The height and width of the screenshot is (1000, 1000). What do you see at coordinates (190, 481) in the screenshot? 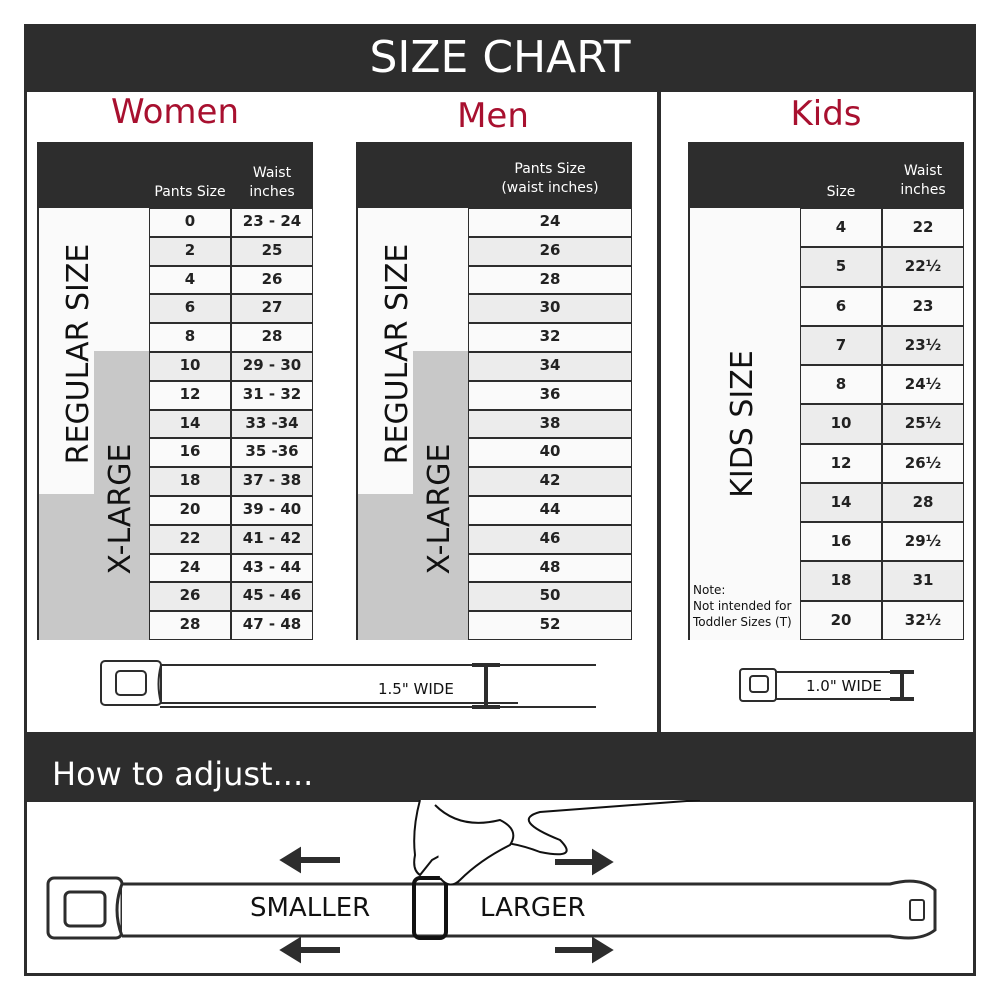
I see `women-size-cell: 18` at bounding box center [190, 481].